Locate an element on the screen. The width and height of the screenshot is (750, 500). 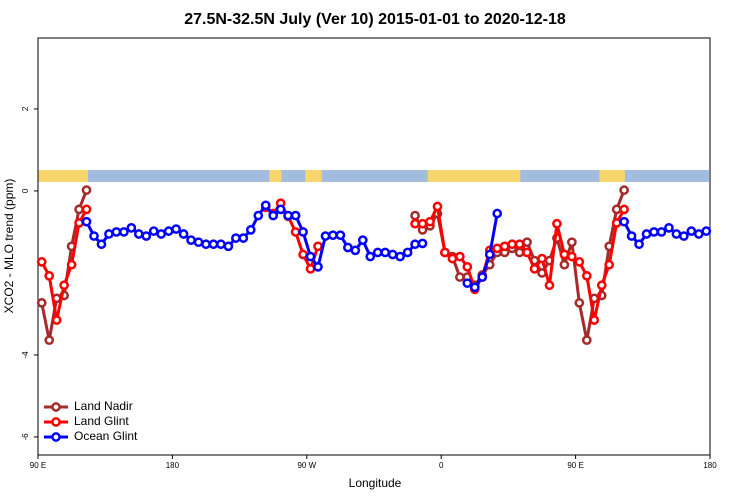
y-tick-label: -6 is located at coordinates (25, 437).